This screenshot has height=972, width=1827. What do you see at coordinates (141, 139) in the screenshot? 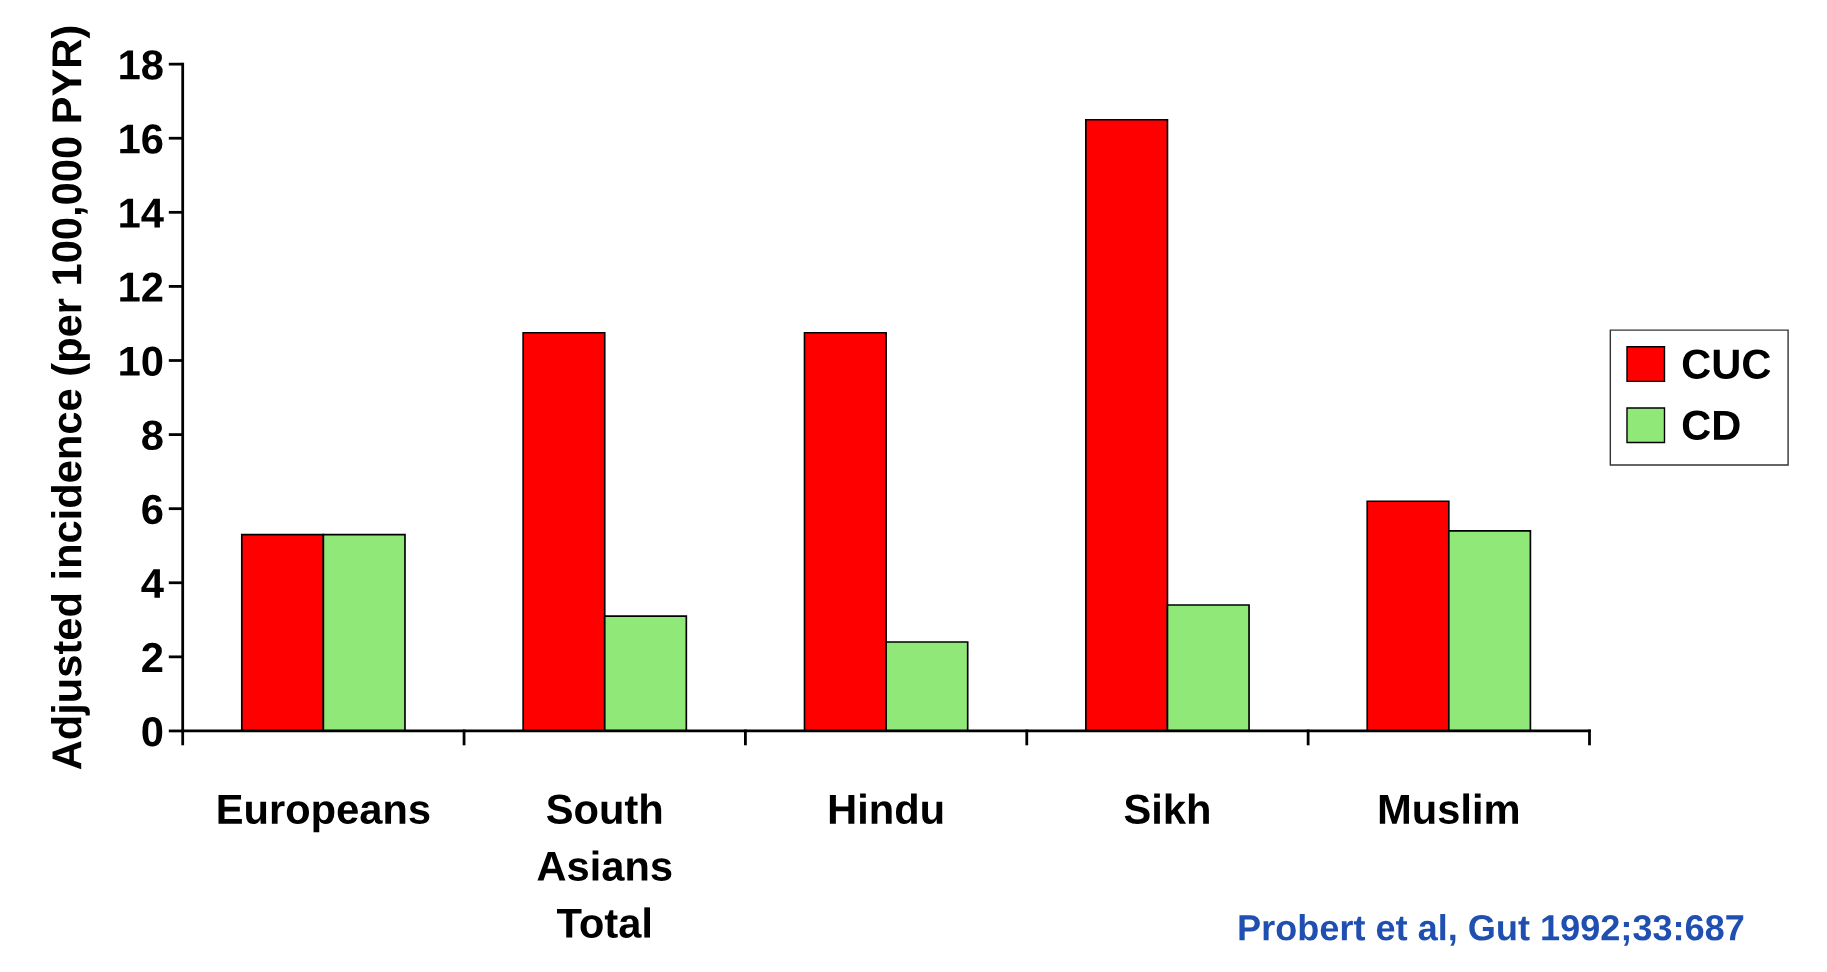
I see `y-tick-label: 16` at bounding box center [141, 139].